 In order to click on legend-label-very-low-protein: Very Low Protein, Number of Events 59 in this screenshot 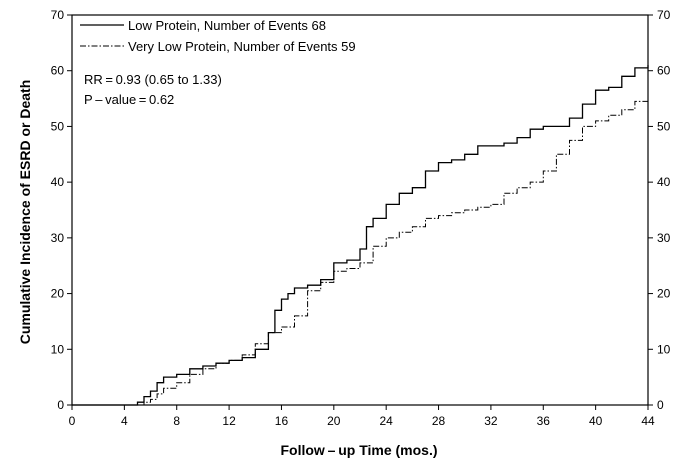, I will do `click(242, 46)`.